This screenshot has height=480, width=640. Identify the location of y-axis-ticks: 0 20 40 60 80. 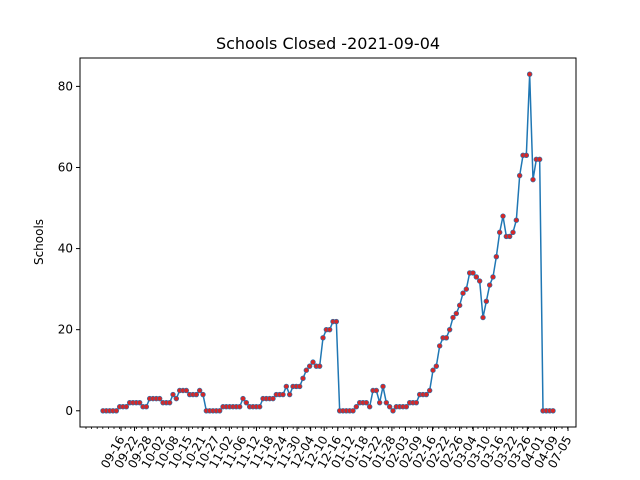
(69, 248).